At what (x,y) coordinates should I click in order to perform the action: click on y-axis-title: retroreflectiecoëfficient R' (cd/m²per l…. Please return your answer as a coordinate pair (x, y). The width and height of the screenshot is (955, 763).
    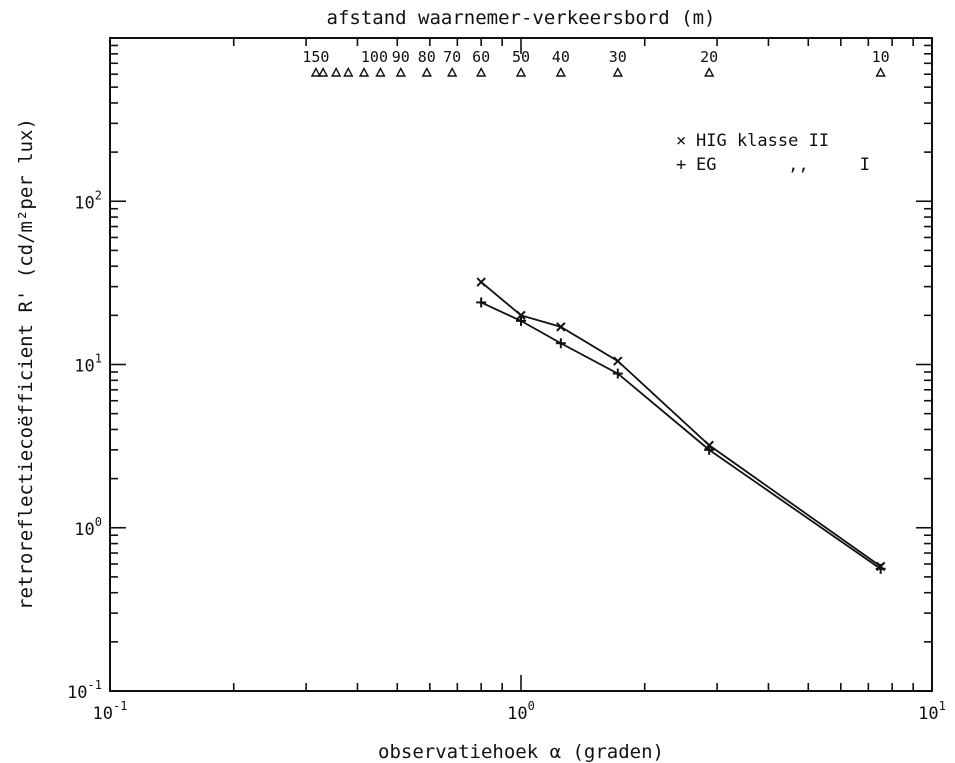
    Looking at the image, I should click on (26, 364).